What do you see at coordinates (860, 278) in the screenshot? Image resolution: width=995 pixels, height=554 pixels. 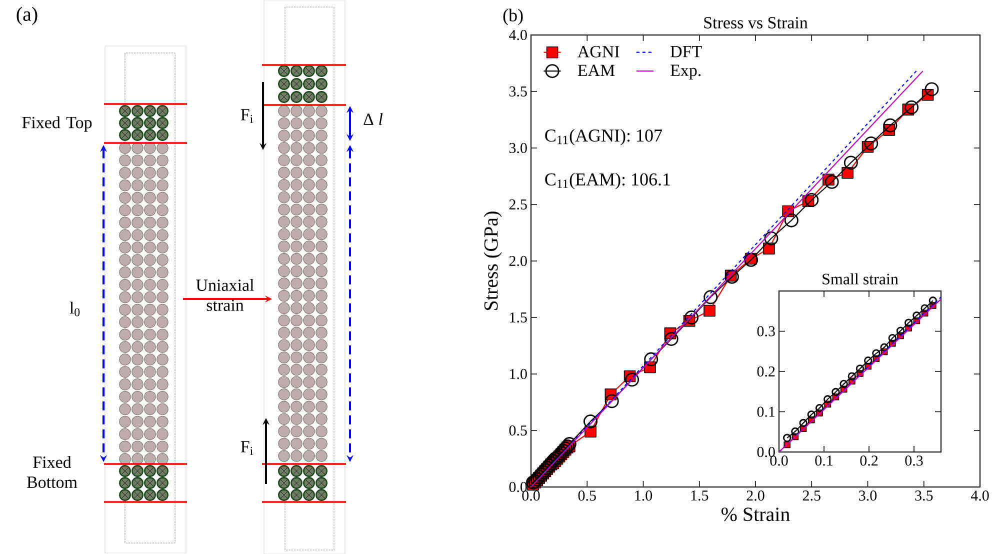 I see `chart-title: Small strain` at bounding box center [860, 278].